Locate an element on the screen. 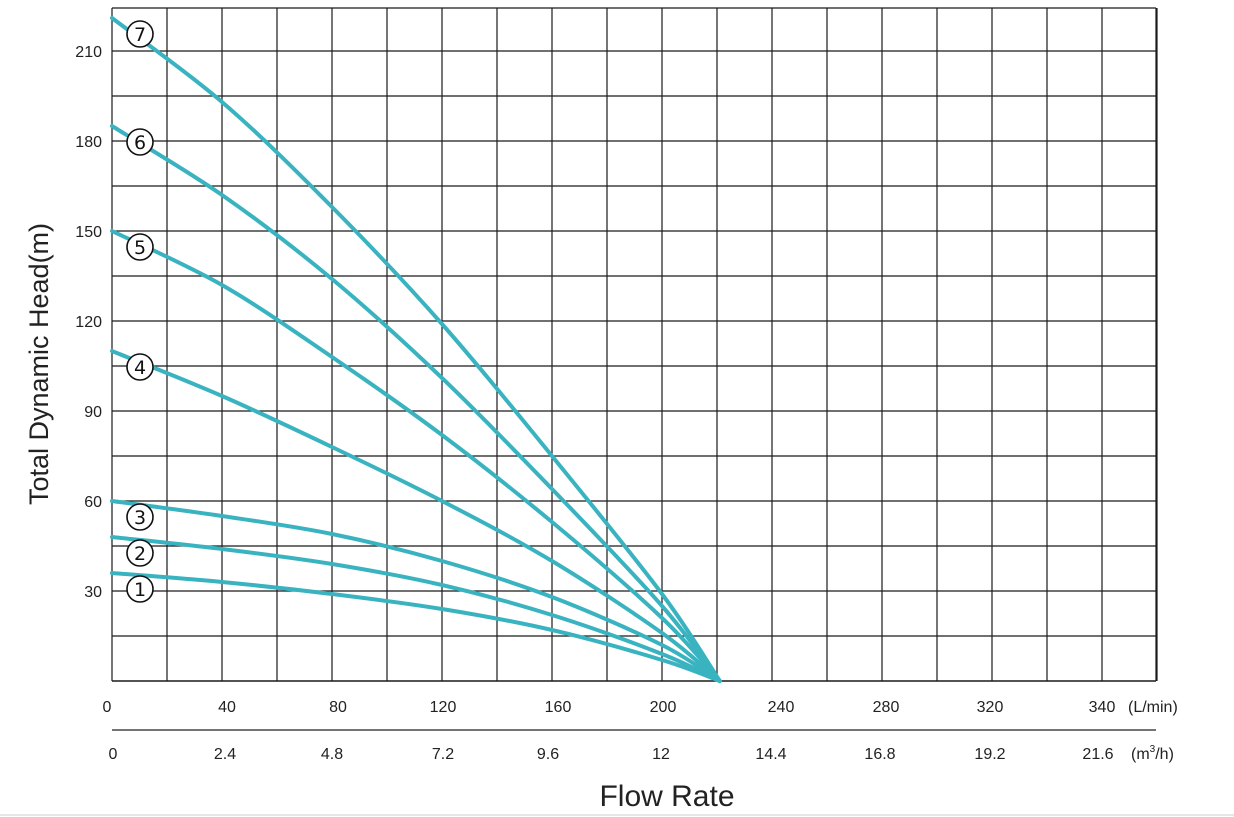  curve-label-number: 4 is located at coordinates (140, 368).